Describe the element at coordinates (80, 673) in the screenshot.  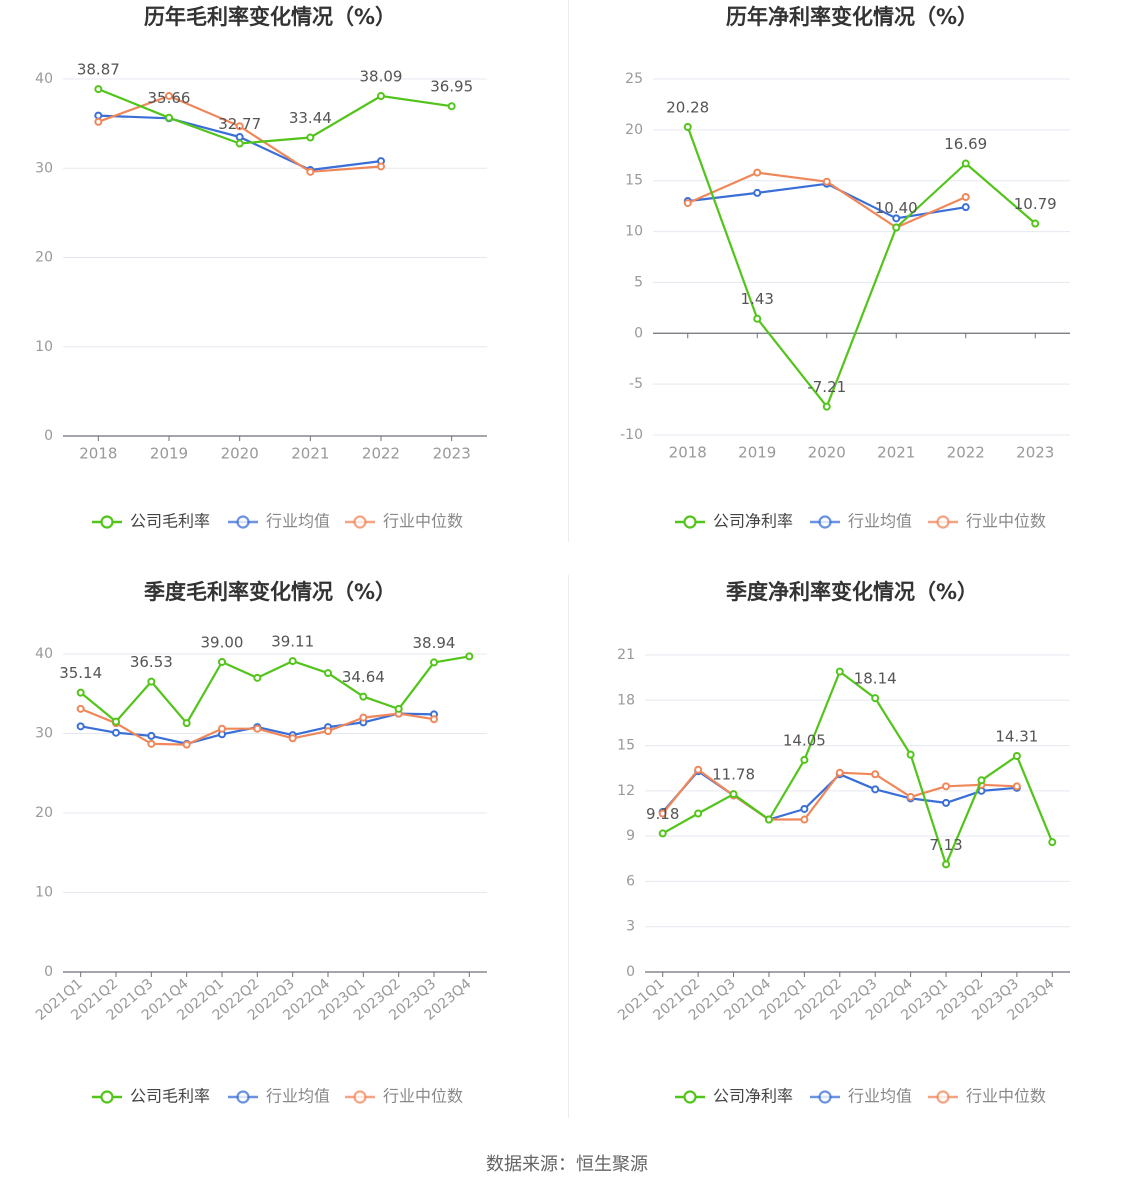
I see `data-label: 35.14` at that location.